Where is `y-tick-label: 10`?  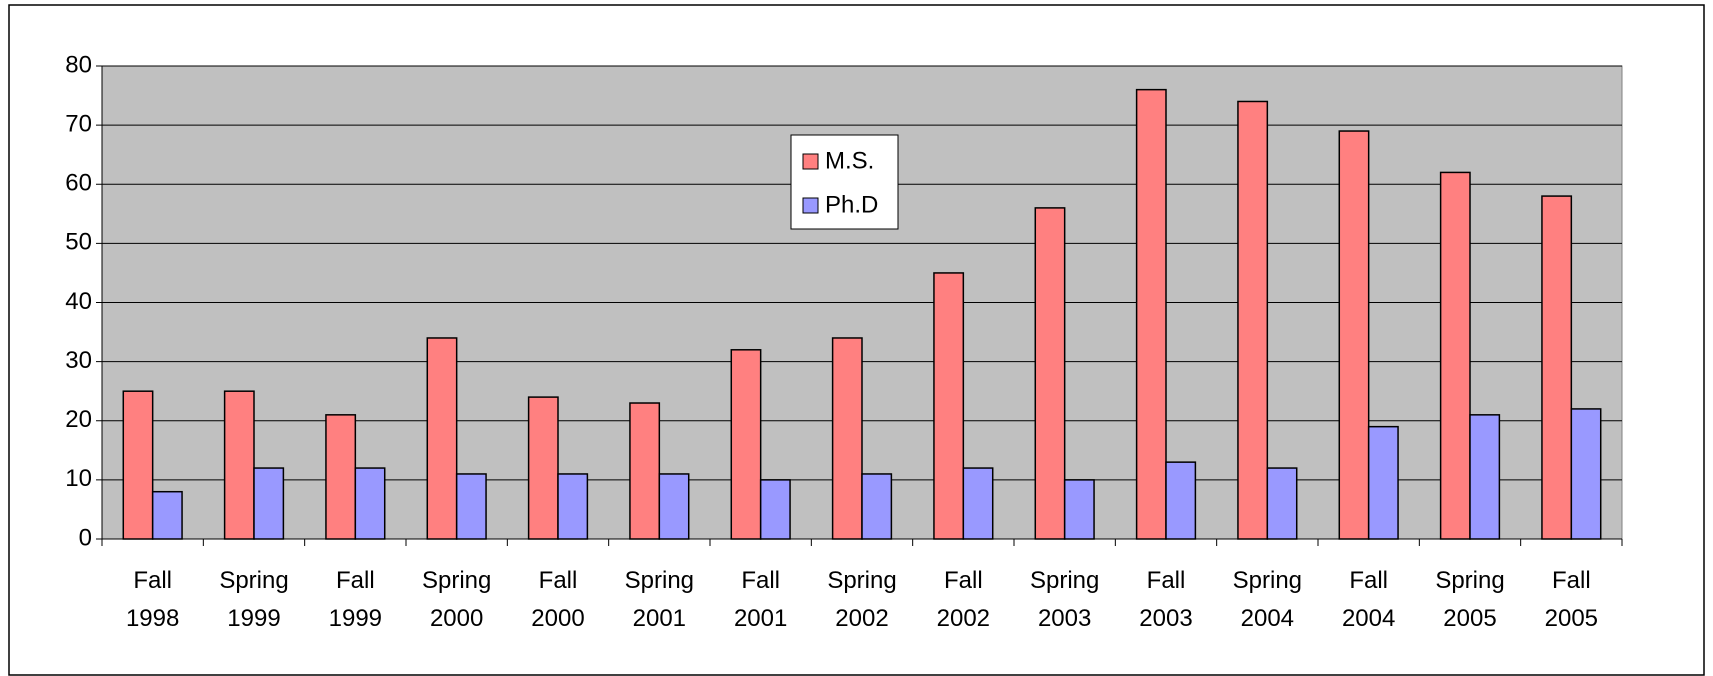
y-tick-label: 10 is located at coordinates (78, 478).